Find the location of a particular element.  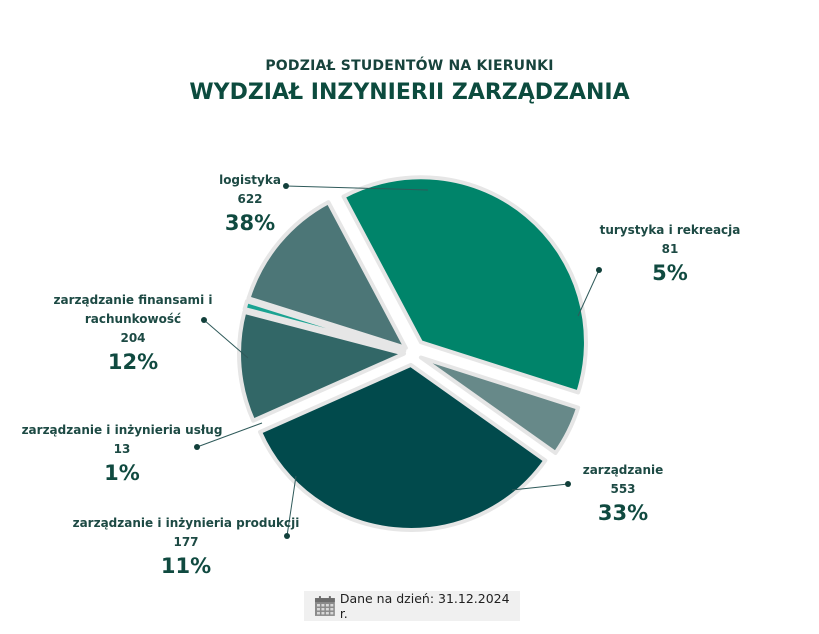

slice-label-text-3-1: zarządzanie is located at coordinates (623, 470).